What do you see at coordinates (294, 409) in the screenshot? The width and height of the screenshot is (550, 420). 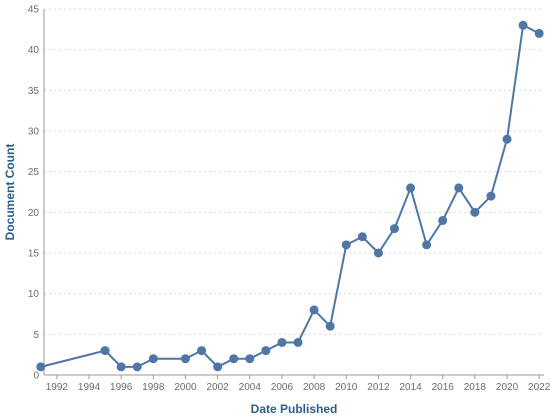 I see `x-axis-title: Date Published` at bounding box center [294, 409].